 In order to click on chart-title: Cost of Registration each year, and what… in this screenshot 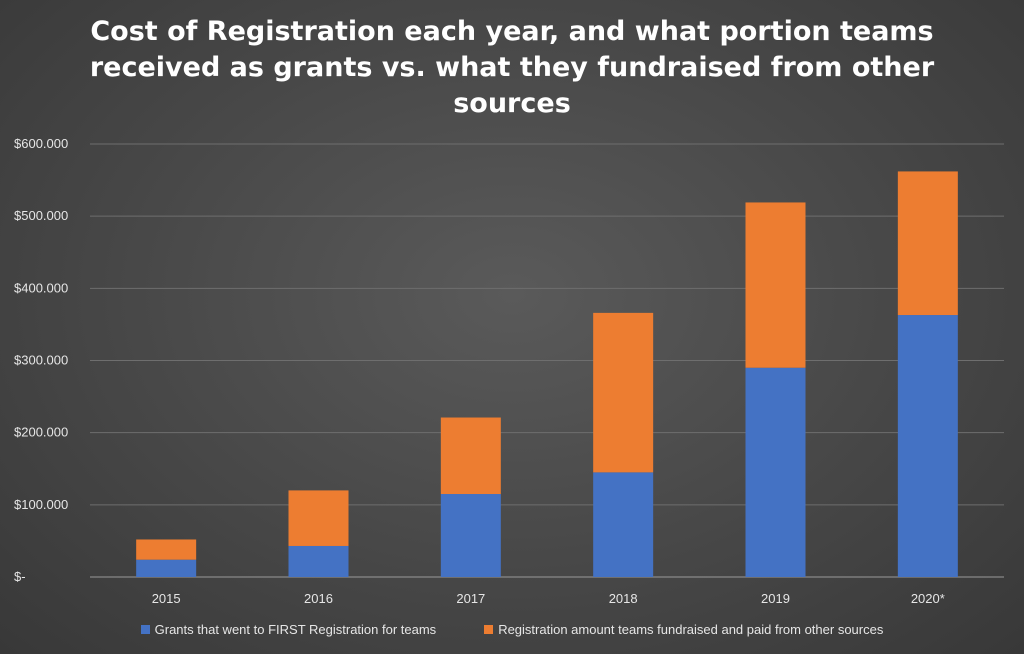, I will do `click(512, 67)`.